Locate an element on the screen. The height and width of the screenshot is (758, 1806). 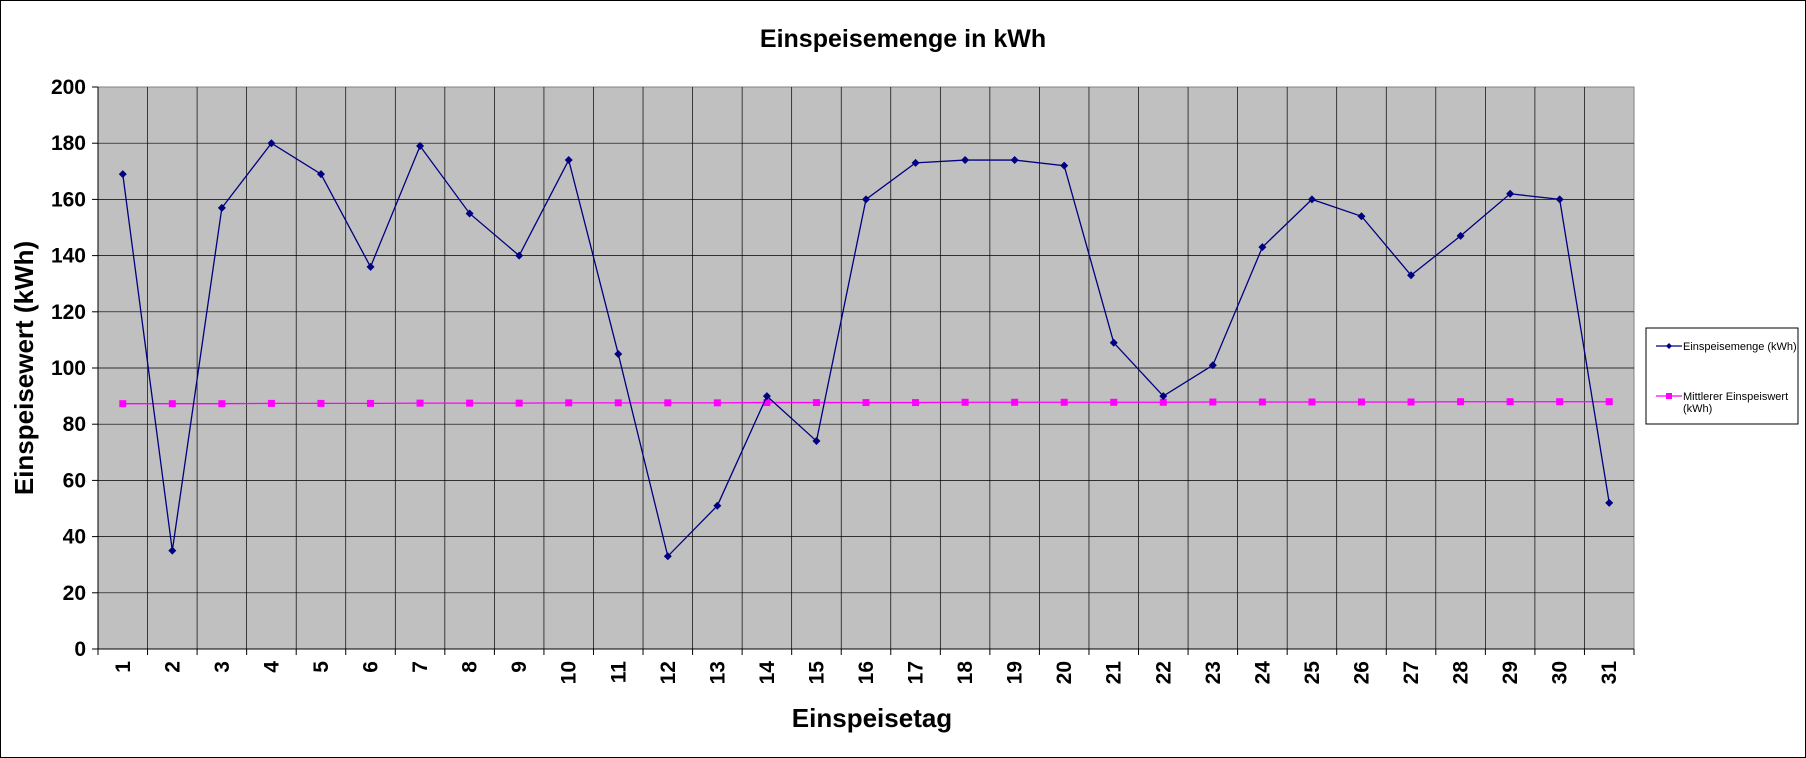
x-tick-label: 27 is located at coordinates (1411, 672).